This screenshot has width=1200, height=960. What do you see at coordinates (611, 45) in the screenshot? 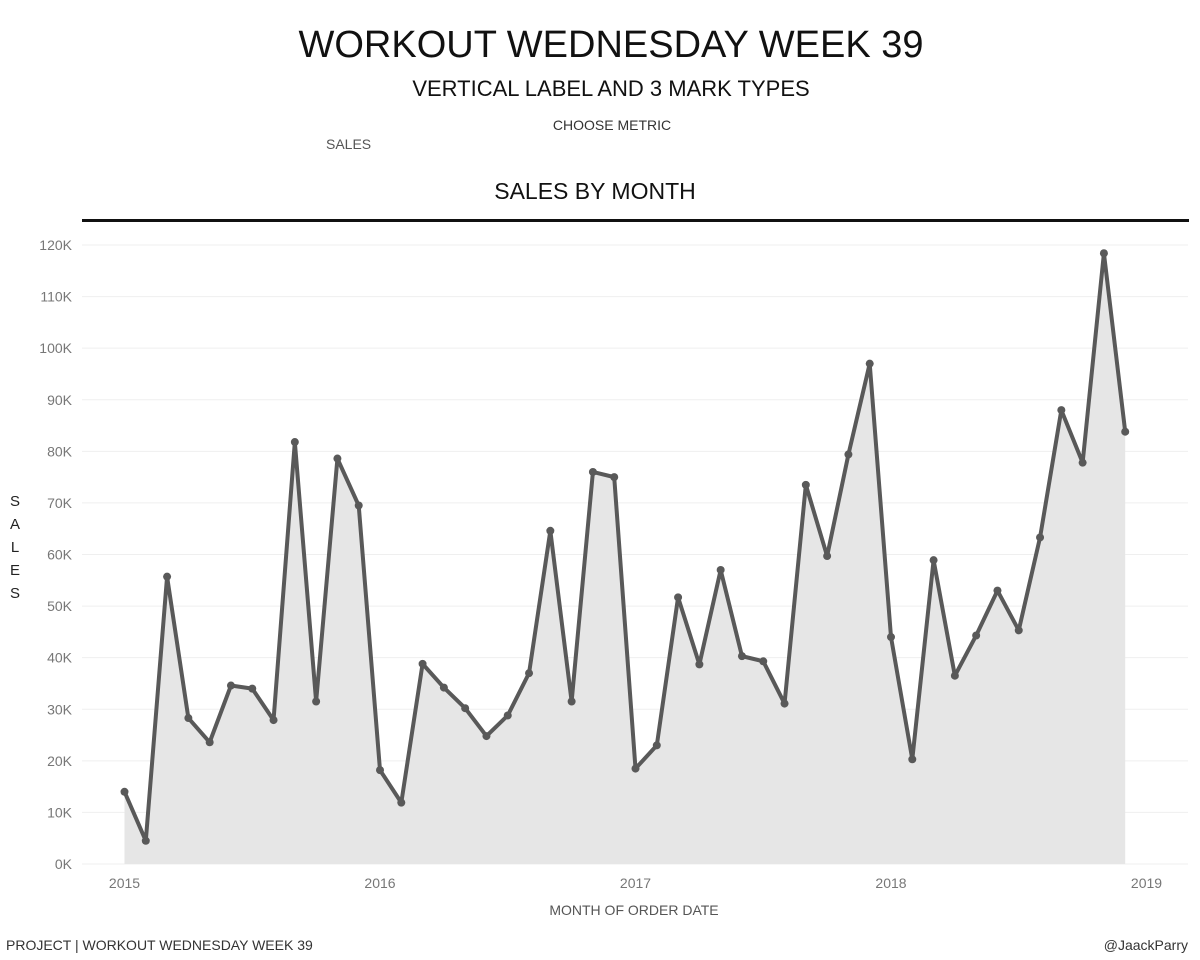
I see `page-title: WORKOUT WEDNESDAY WEEK 39` at bounding box center [611, 45].